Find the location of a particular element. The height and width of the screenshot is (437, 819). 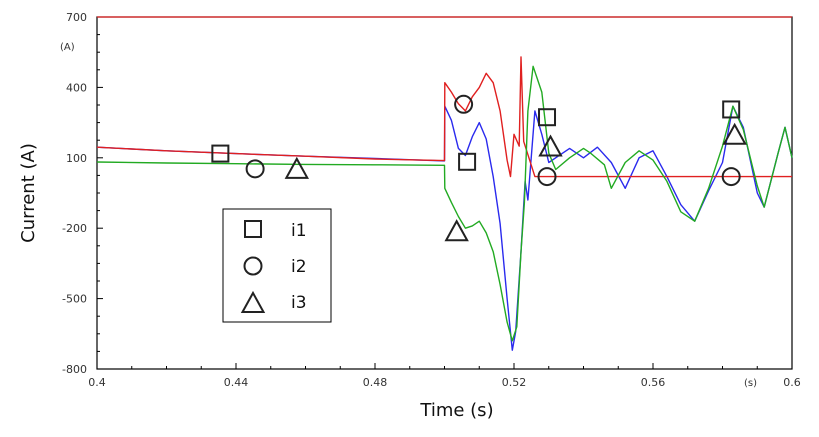

x-unit-label: (s) is located at coordinates (750, 383).